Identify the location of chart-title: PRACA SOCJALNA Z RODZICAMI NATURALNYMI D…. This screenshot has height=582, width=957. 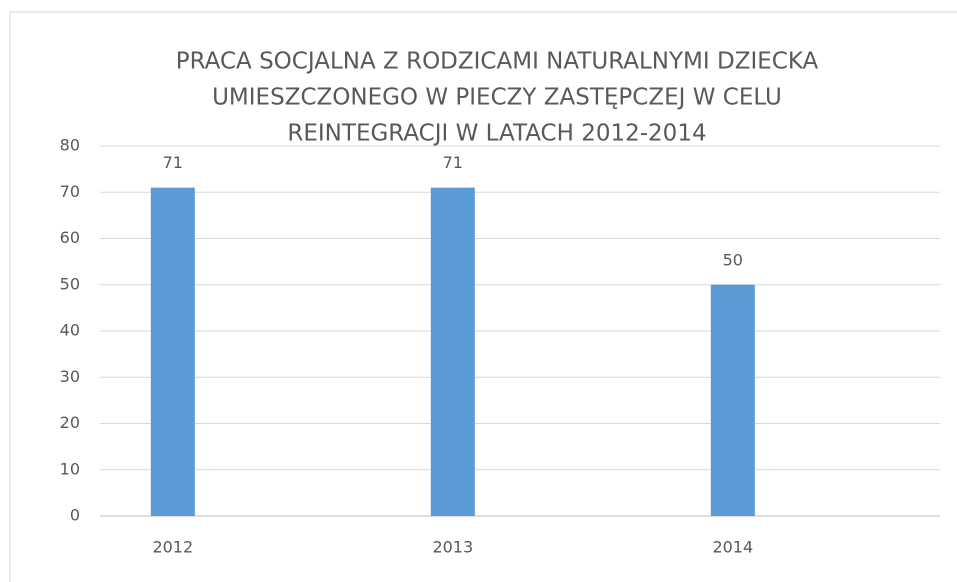
(497, 62).